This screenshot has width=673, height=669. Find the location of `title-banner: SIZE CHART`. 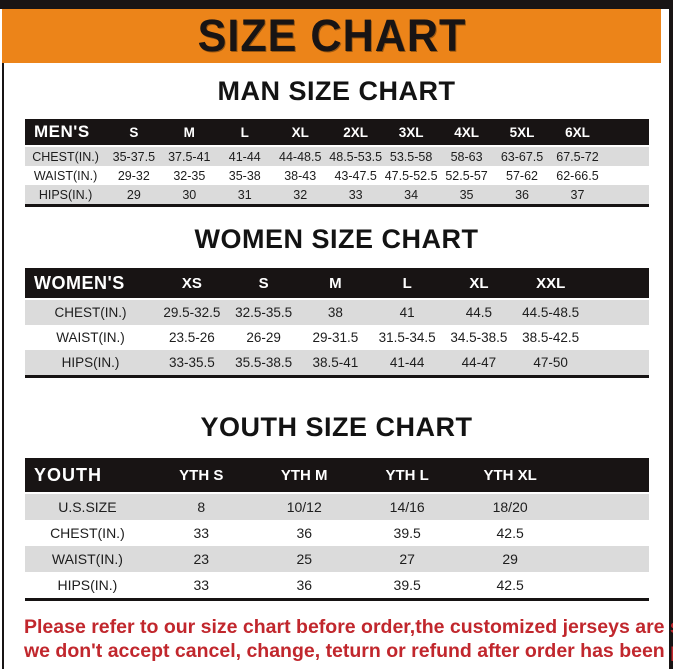

title-banner: SIZE CHART is located at coordinates (331, 36).